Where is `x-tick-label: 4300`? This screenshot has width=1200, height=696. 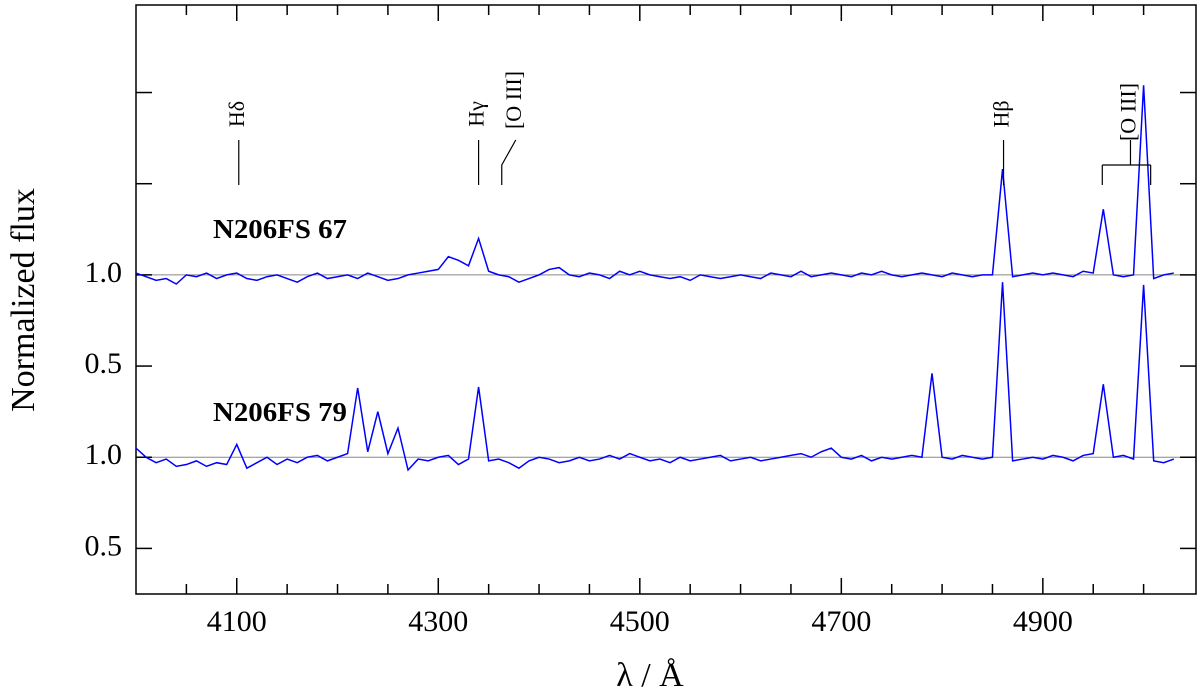
x-tick-label: 4300 is located at coordinates (438, 621).